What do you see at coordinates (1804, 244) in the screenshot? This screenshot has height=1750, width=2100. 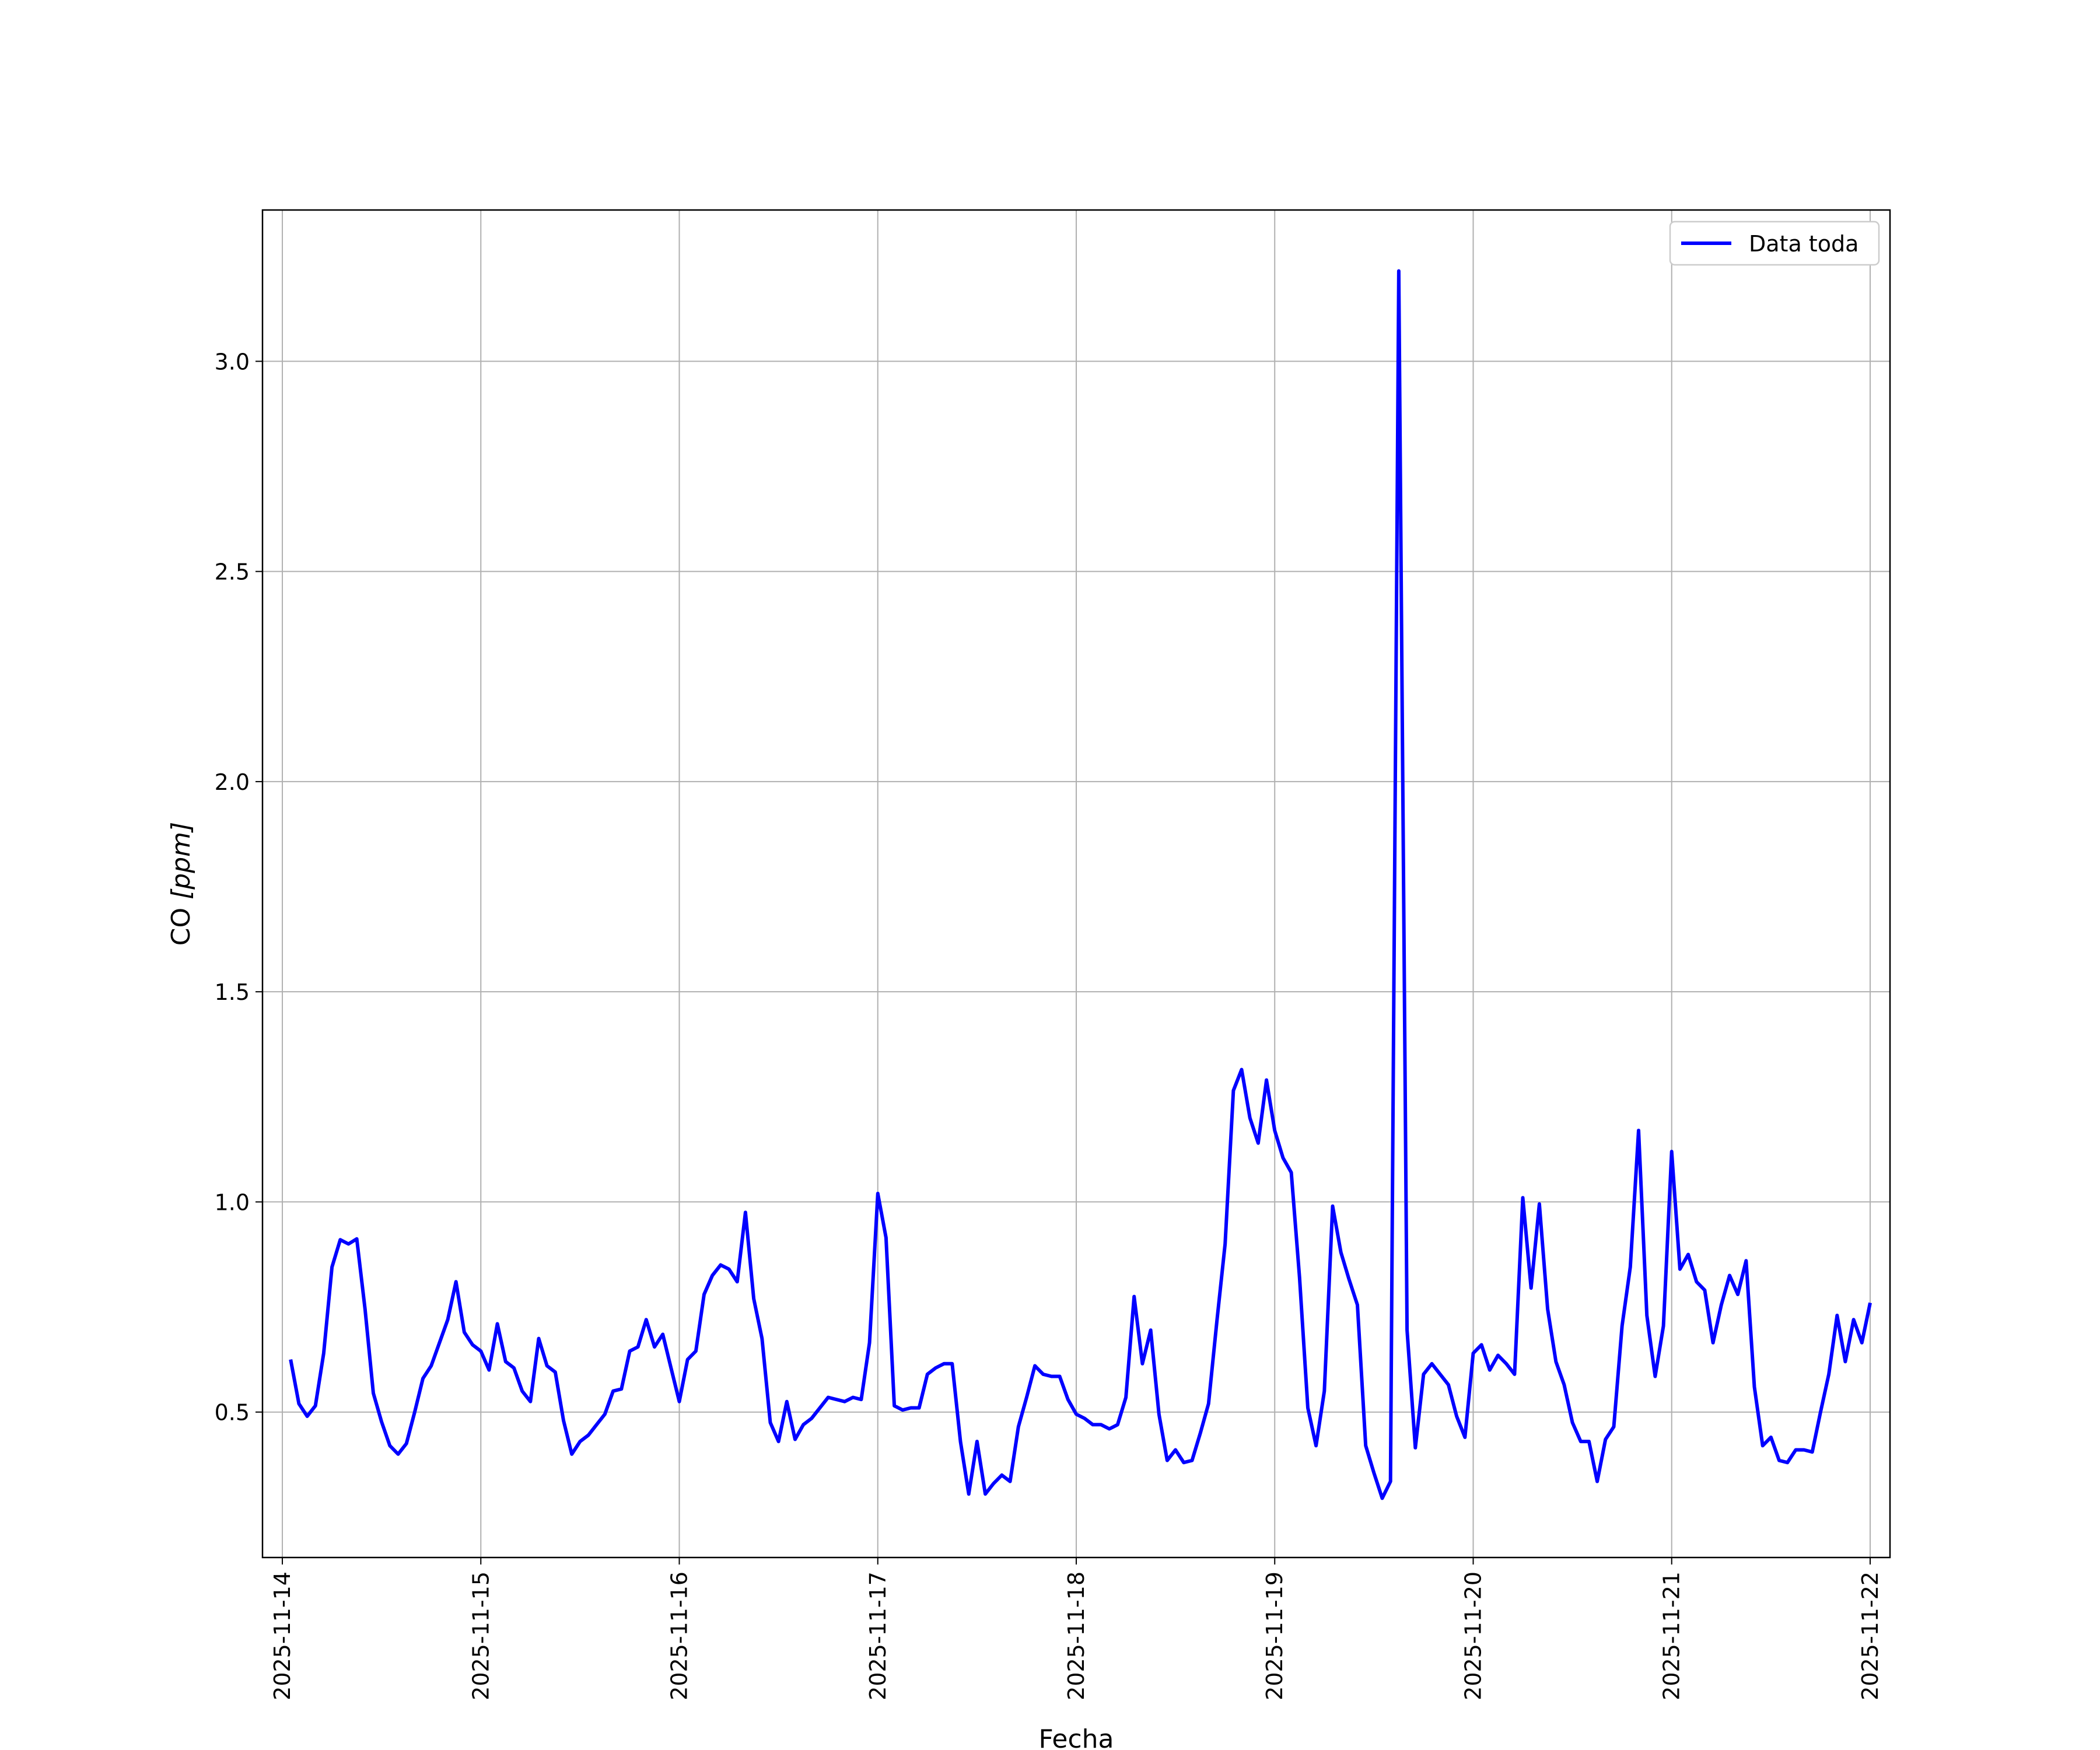 I see `legend-label: Data toda` at bounding box center [1804, 244].